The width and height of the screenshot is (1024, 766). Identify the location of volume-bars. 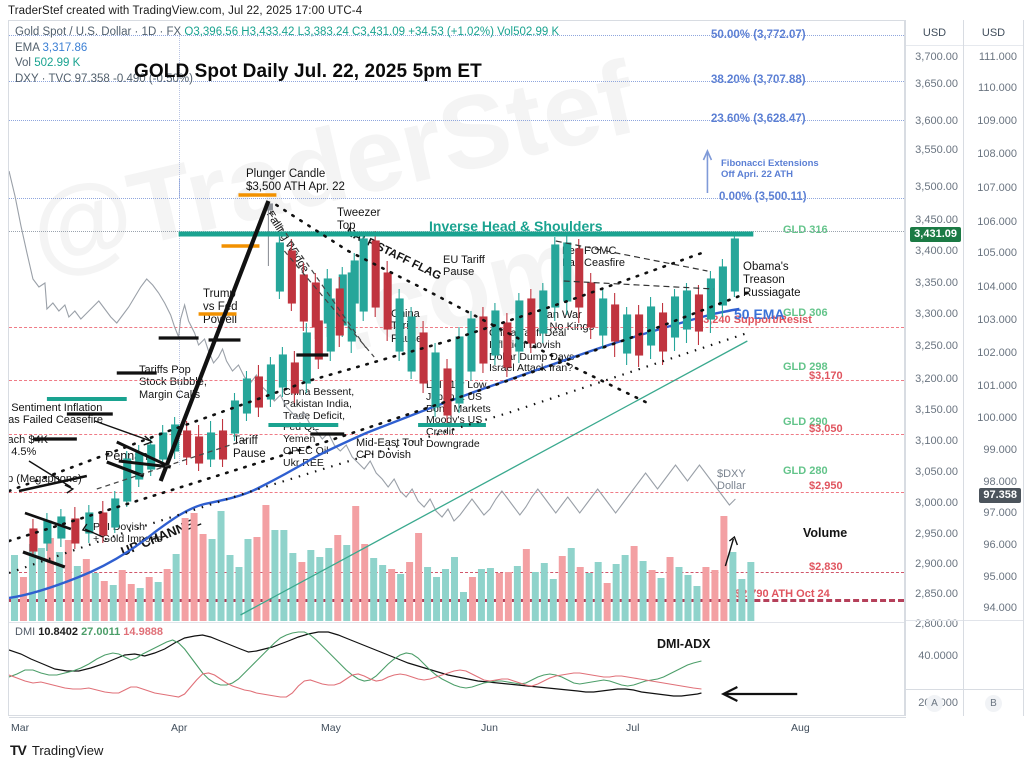
(382, 563).